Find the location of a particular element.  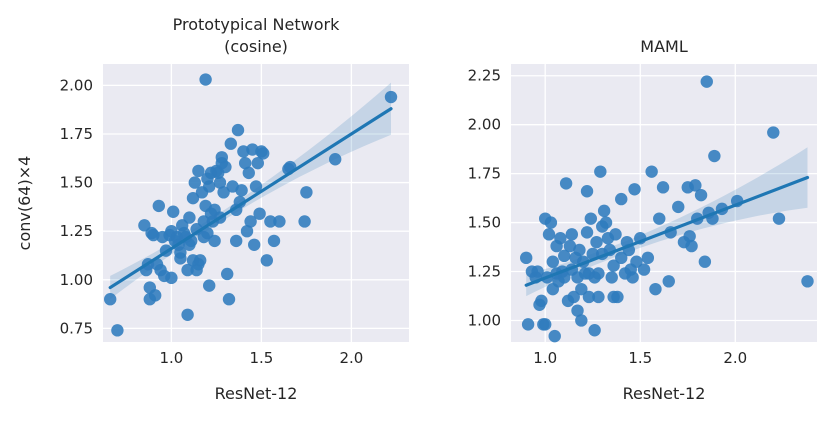

y-tick-label: 1.25 is located at coordinates (76, 231).